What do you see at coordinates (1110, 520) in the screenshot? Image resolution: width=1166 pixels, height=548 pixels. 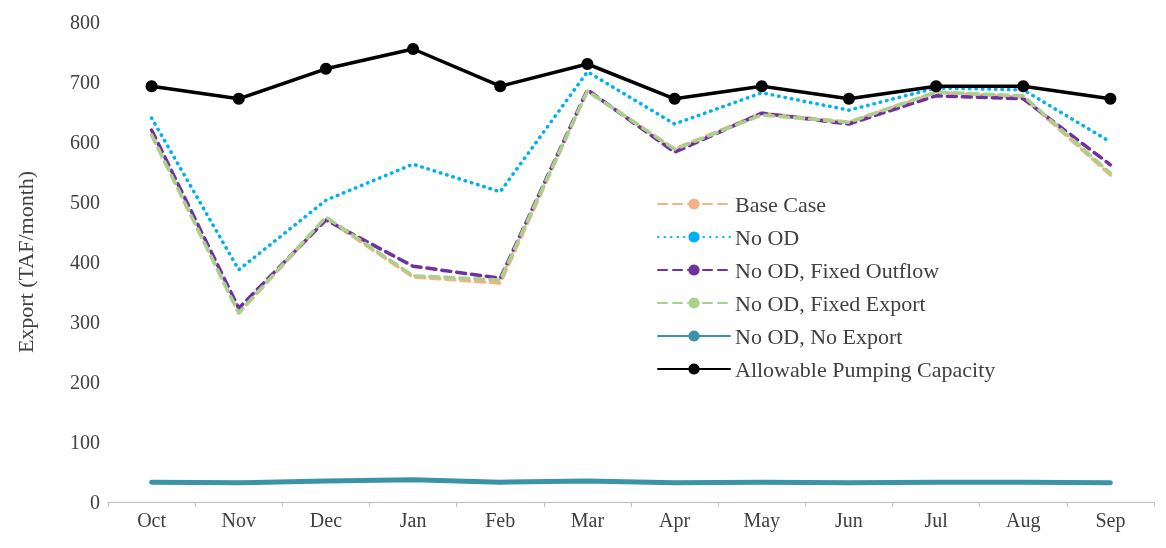 I see `x-tick-label: Sep` at bounding box center [1110, 520].